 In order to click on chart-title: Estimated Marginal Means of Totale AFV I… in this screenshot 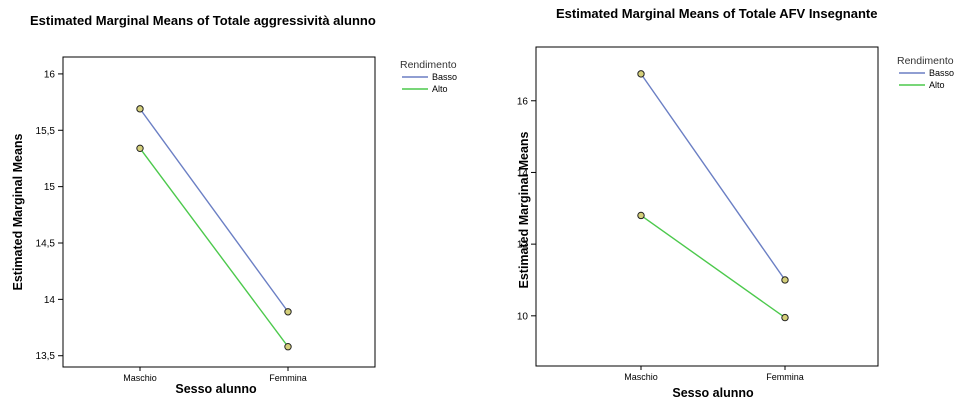, I will do `click(716, 13)`.